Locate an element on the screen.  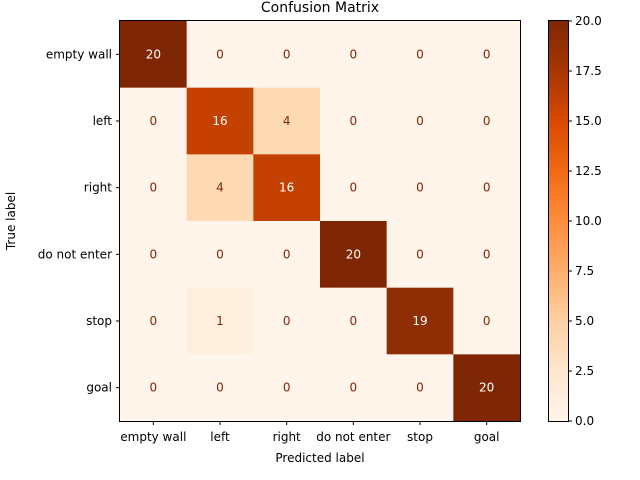
colorbar-tick-label: 5.0 is located at coordinates (584, 321).